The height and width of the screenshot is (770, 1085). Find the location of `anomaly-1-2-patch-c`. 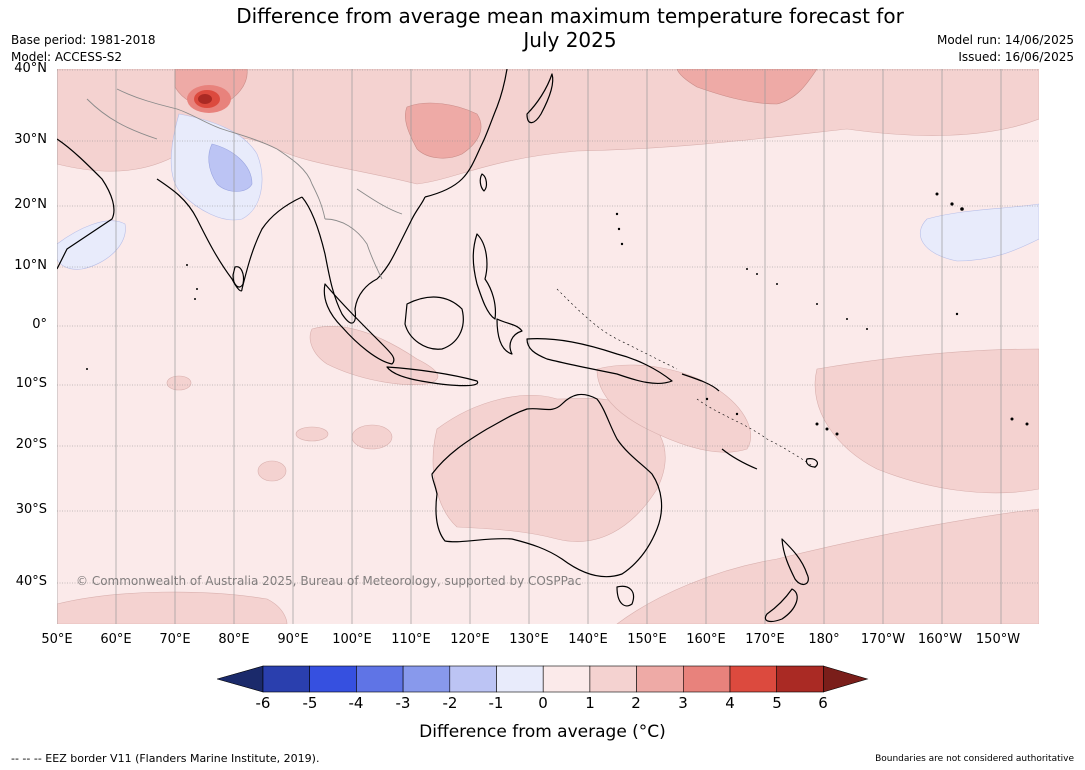

anomaly-1-2-patch-c is located at coordinates (372, 437).